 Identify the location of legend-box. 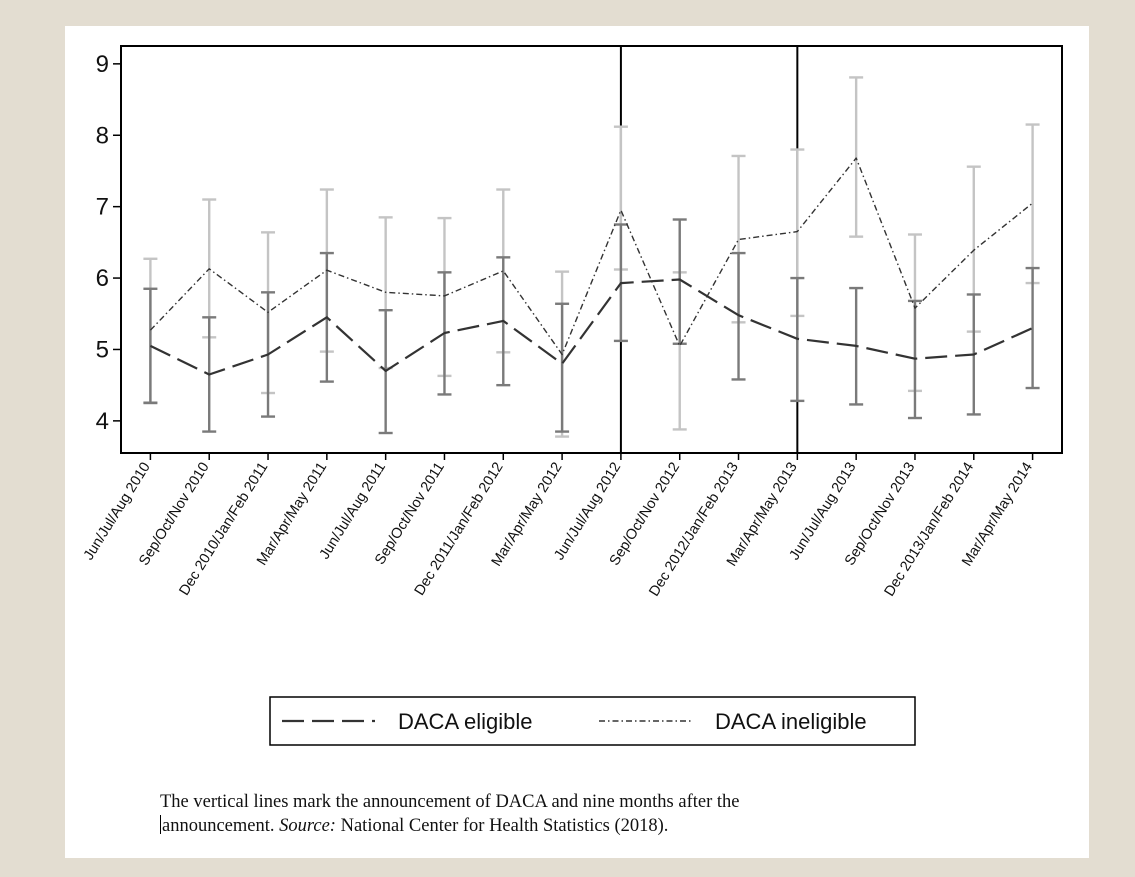
(592, 721).